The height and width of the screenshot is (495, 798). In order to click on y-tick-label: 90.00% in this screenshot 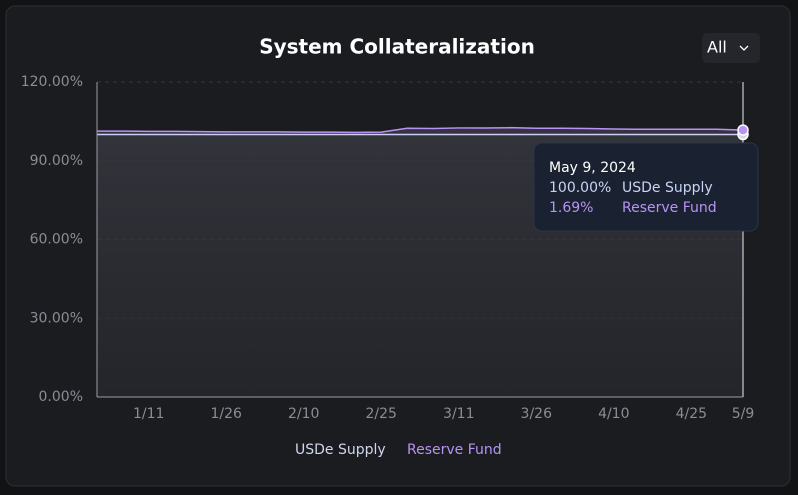, I will do `click(56, 161)`.